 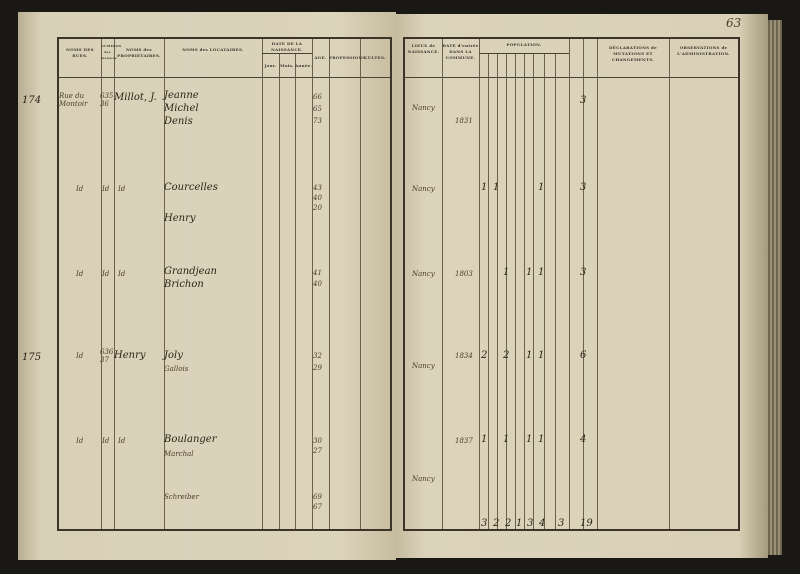 I want to click on tenant-name: Henry, so click(x=180, y=218).